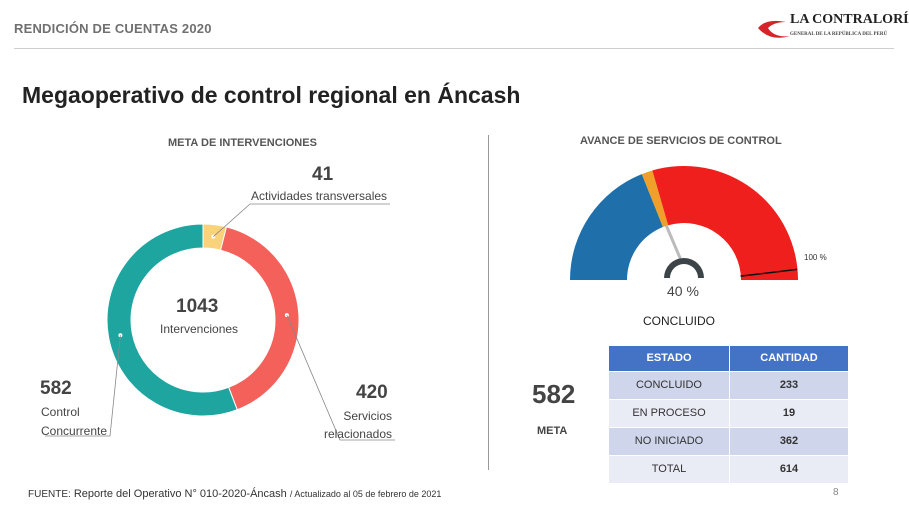 The width and height of the screenshot is (909, 516). What do you see at coordinates (488, 302) in the screenshot?
I see `vertical-divider` at bounding box center [488, 302].